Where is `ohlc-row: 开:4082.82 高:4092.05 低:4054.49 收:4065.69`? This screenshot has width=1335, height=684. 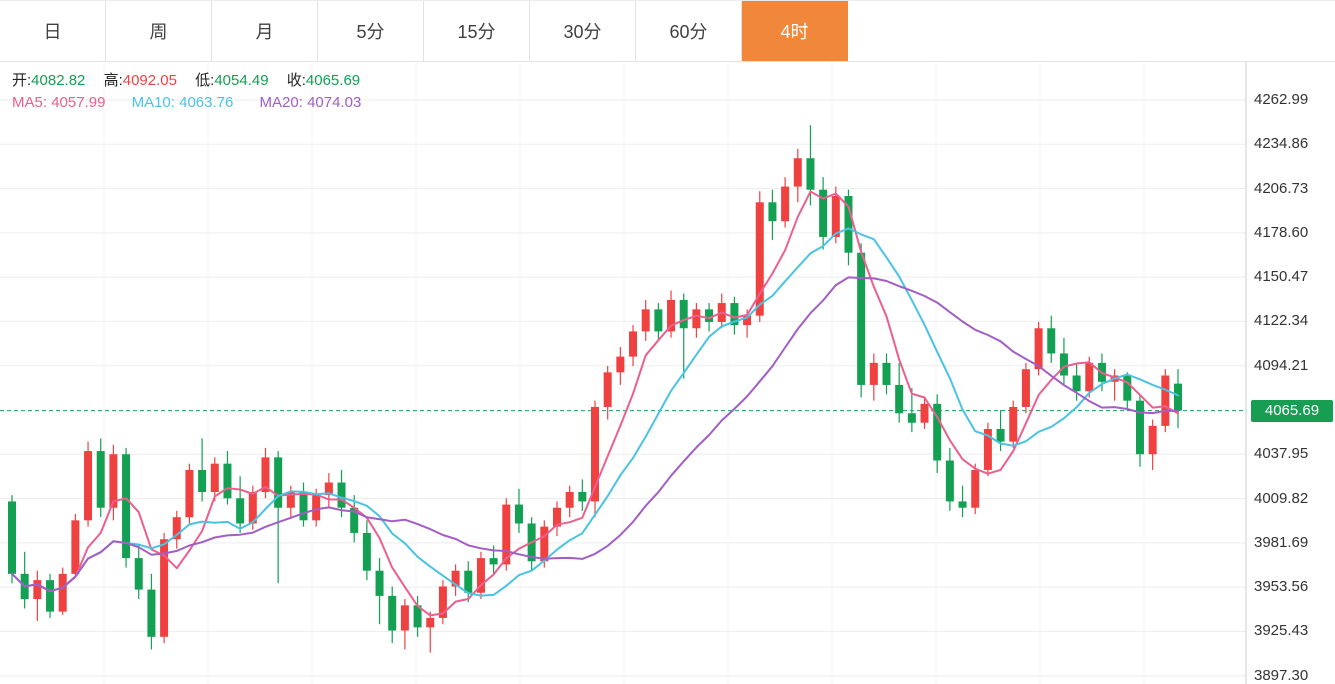 ohlc-row: 开:4082.82 高:4092.05 低:4054.49 收:4065.69 is located at coordinates (197, 81).